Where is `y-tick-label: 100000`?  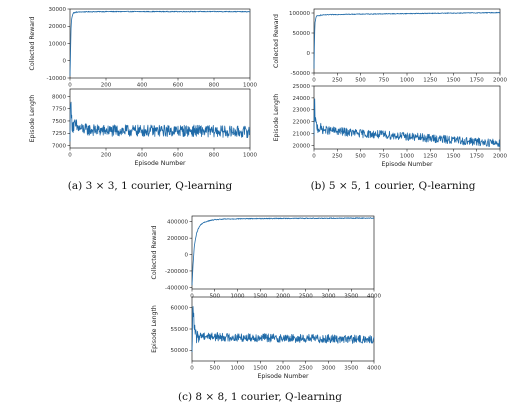
y-tick-label: 100000 is located at coordinates (299, 14).